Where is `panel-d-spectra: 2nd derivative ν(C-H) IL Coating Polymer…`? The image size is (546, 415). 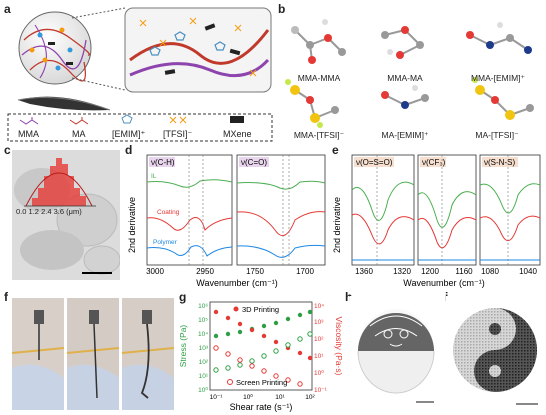
panel-d-spectra: 2nd derivative ν(C-H) IL Coating Polymer… is located at coordinates (226, 221).